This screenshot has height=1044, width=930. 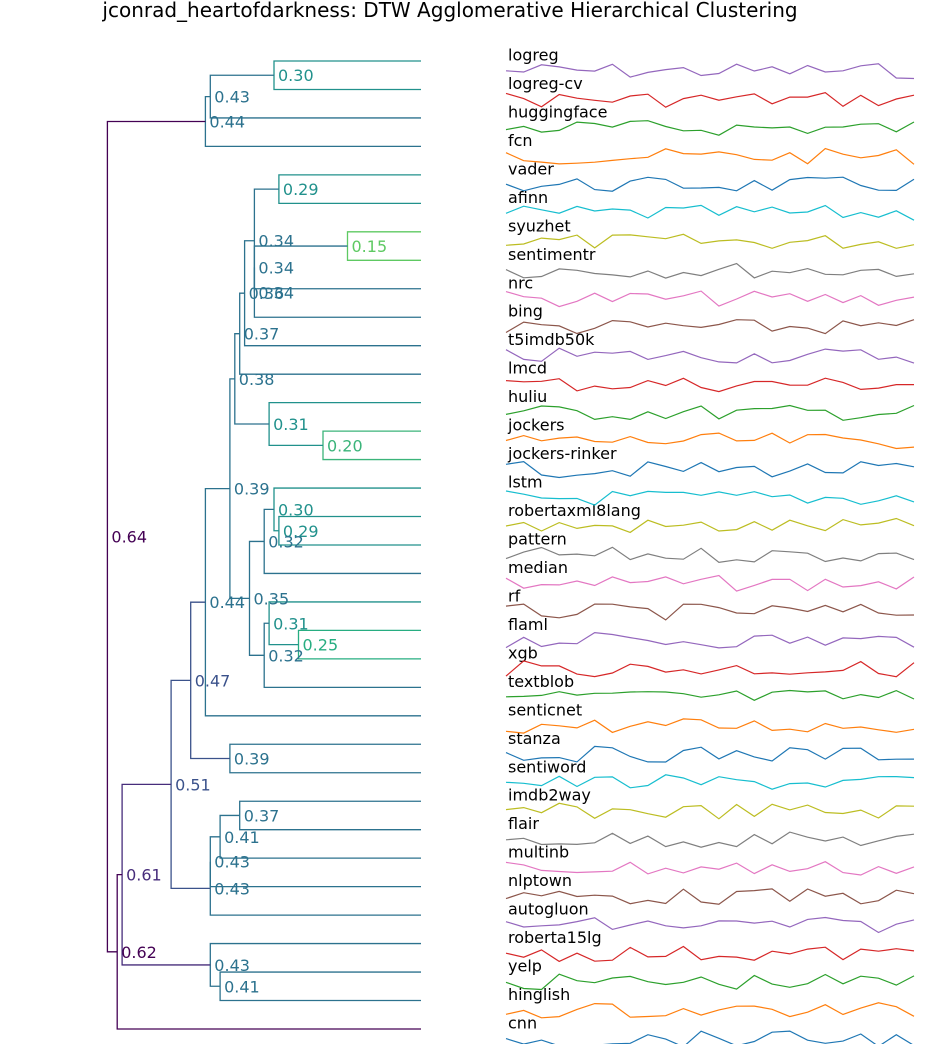 What do you see at coordinates (370, 246) in the screenshot?
I see `merge-distance-label: 0.15` at bounding box center [370, 246].